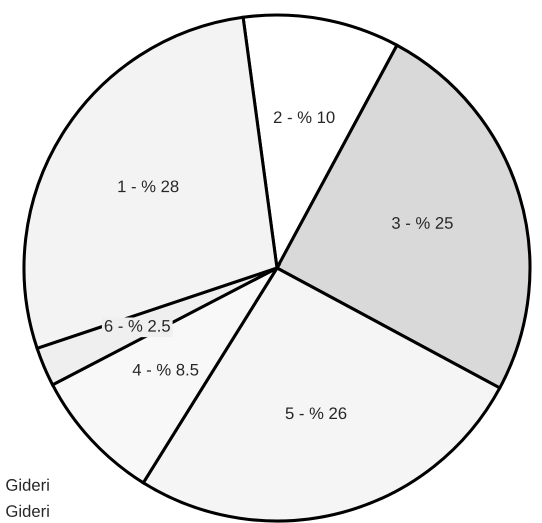 The width and height of the screenshot is (542, 523). I want to click on slice-label: 5 - % 26, so click(316, 413).